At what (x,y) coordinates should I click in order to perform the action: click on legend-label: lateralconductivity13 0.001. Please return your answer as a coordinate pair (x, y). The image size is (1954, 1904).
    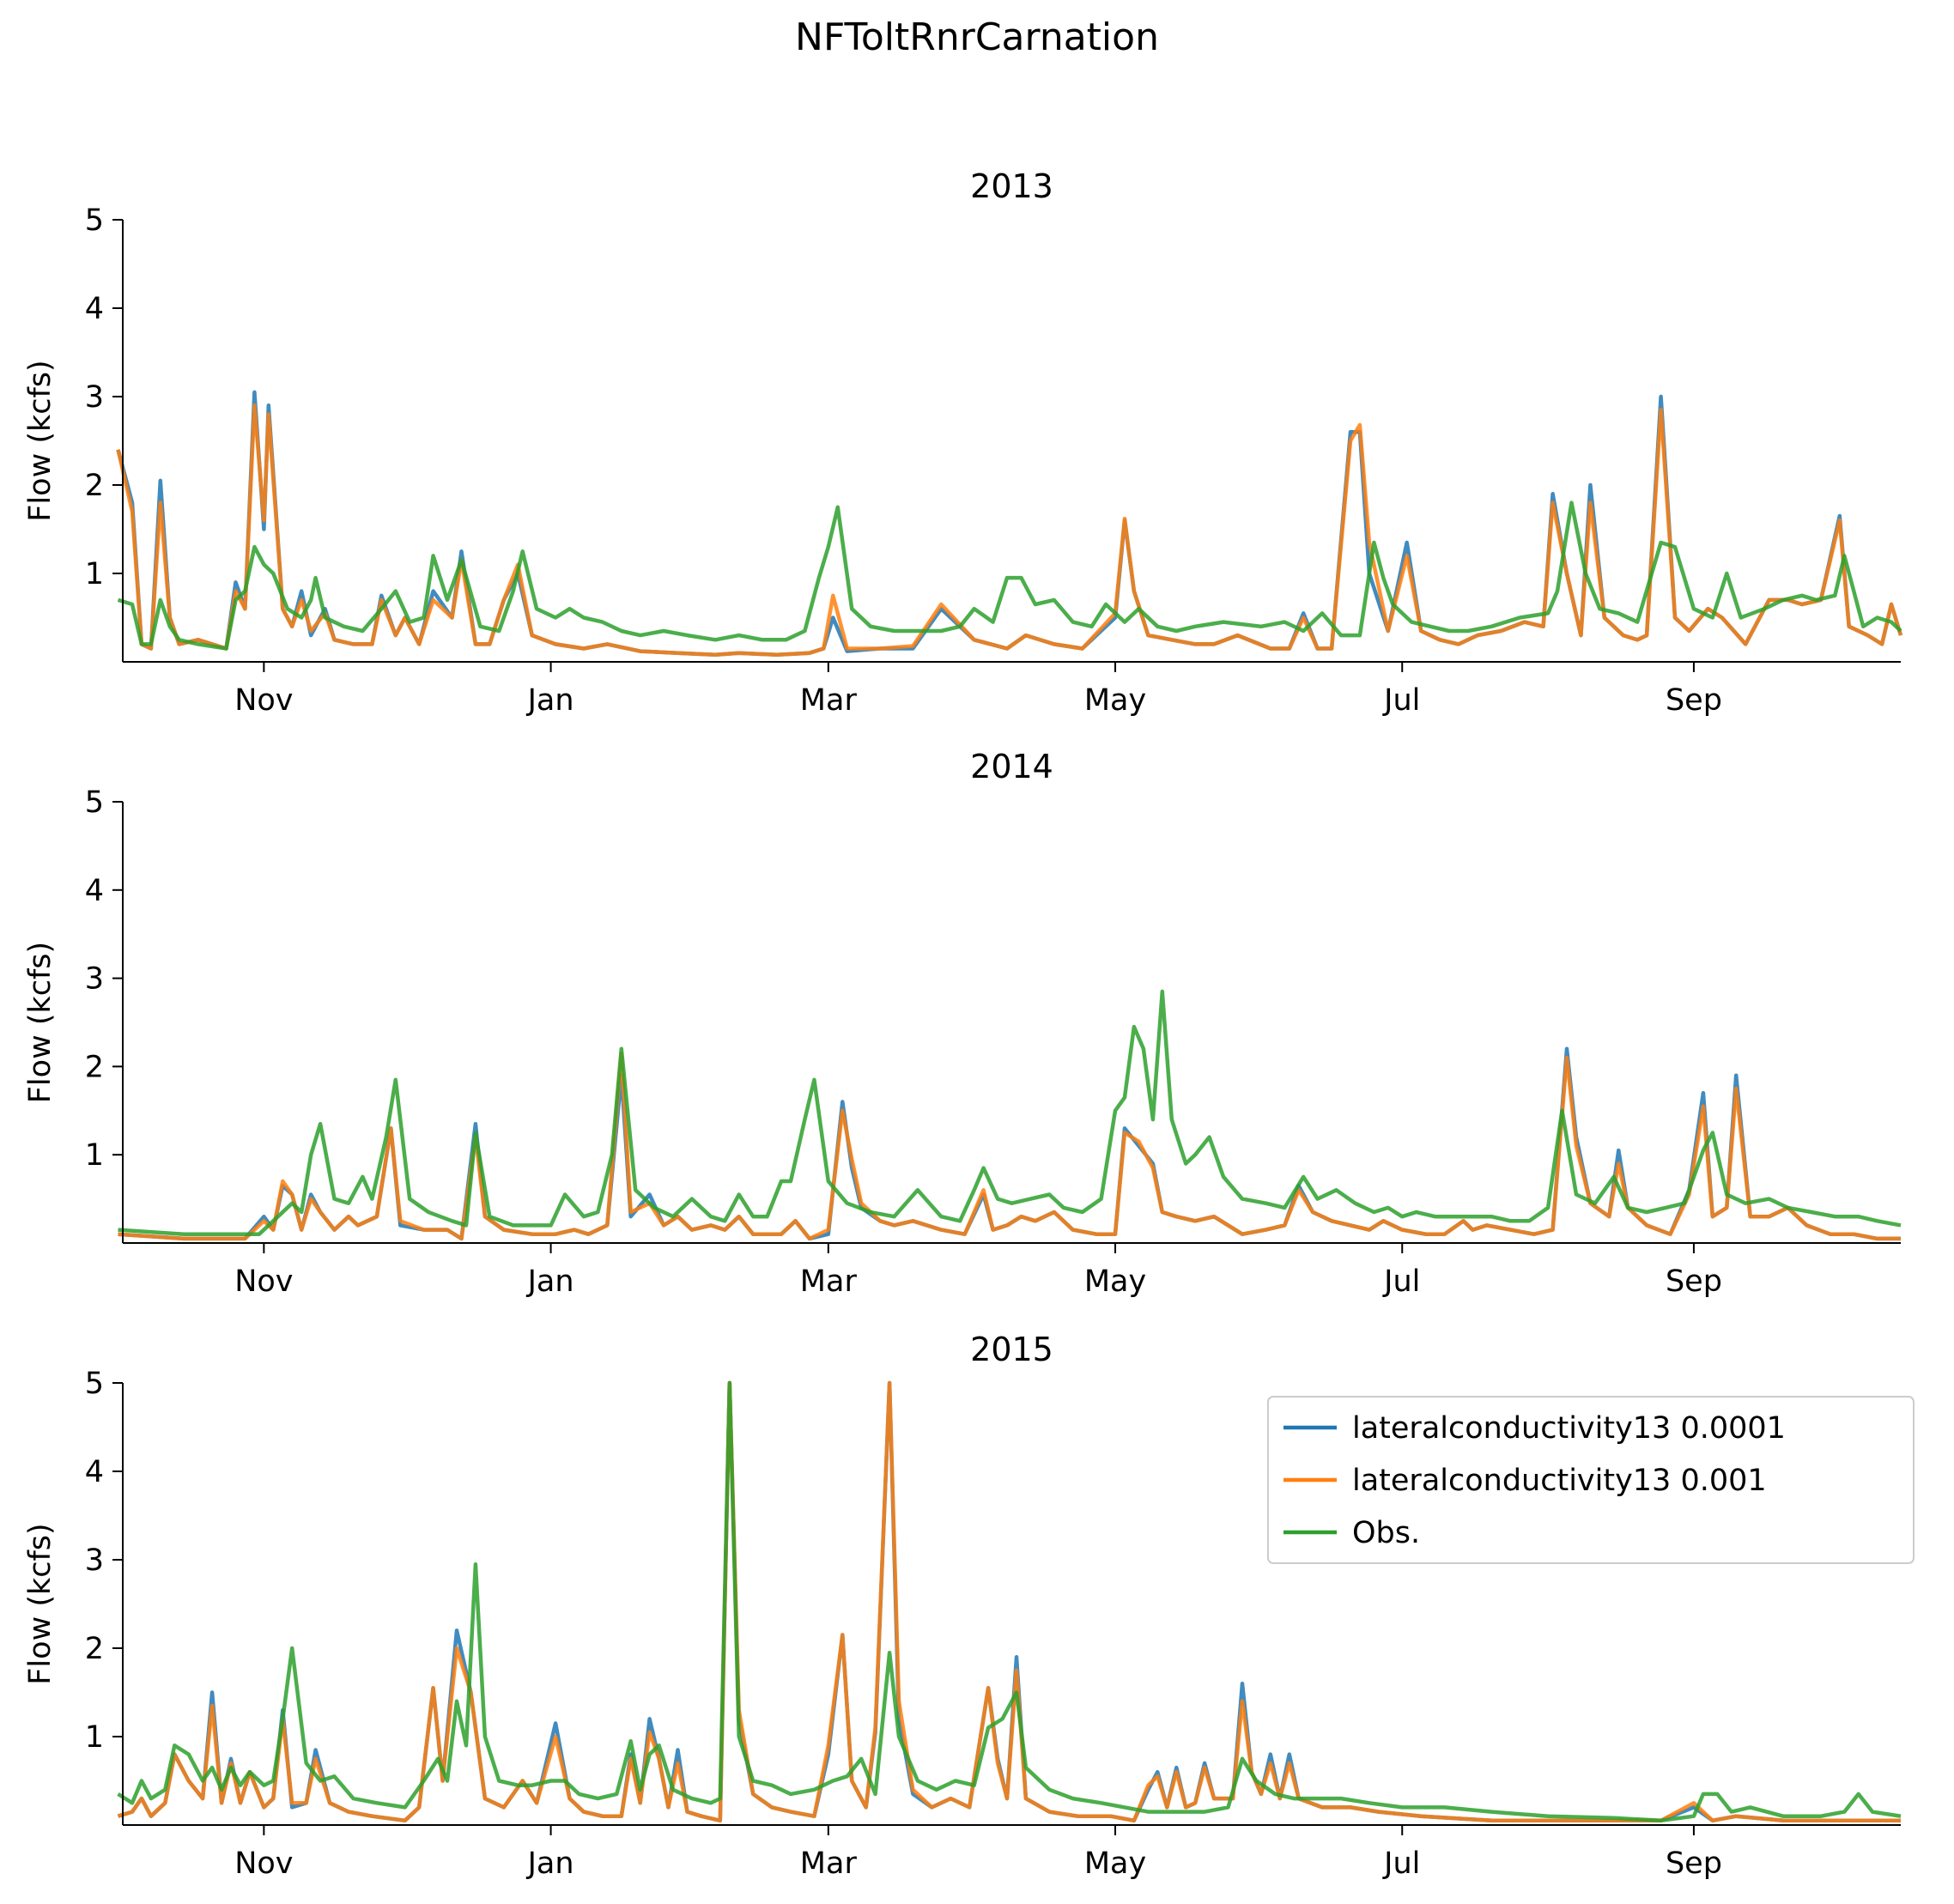
    Looking at the image, I should click on (1559, 1481).